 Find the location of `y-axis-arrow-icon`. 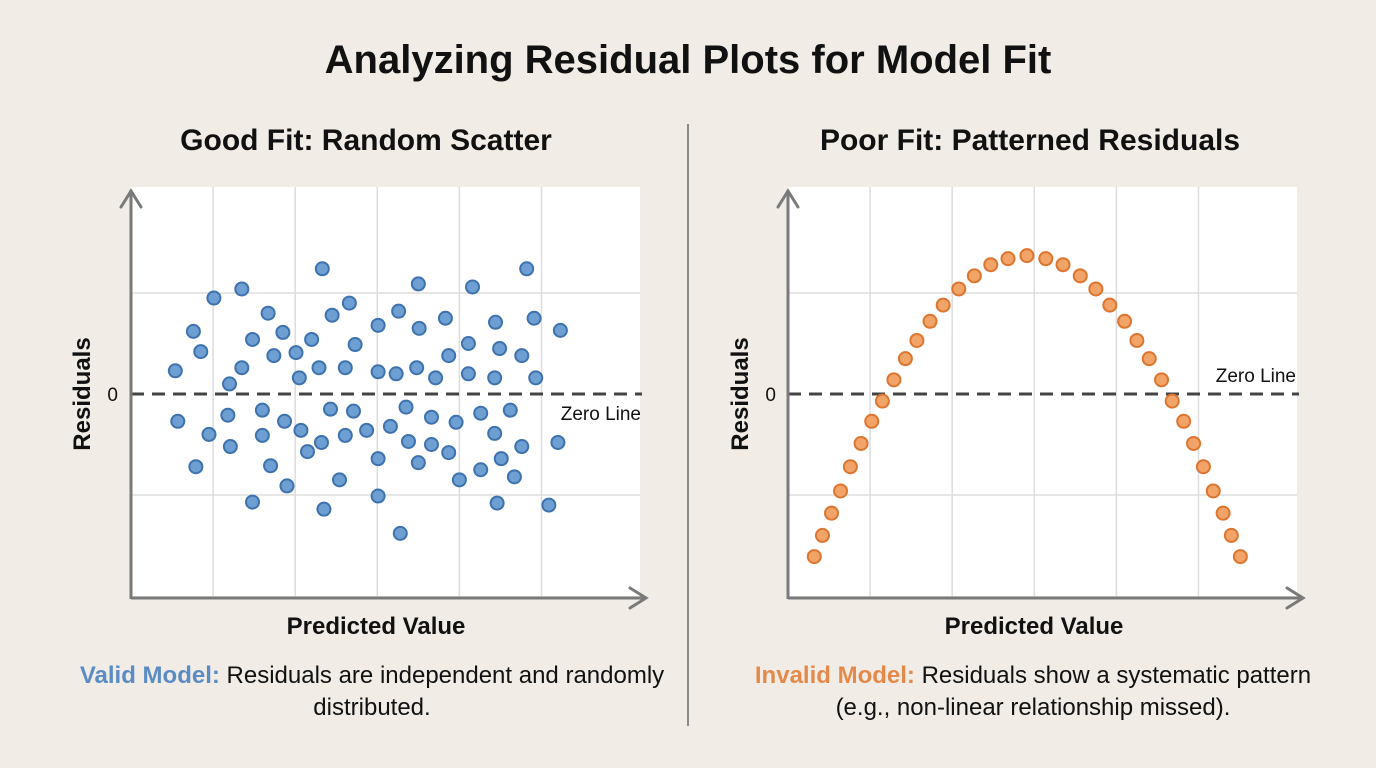

y-axis-arrow-icon is located at coordinates (788, 198).